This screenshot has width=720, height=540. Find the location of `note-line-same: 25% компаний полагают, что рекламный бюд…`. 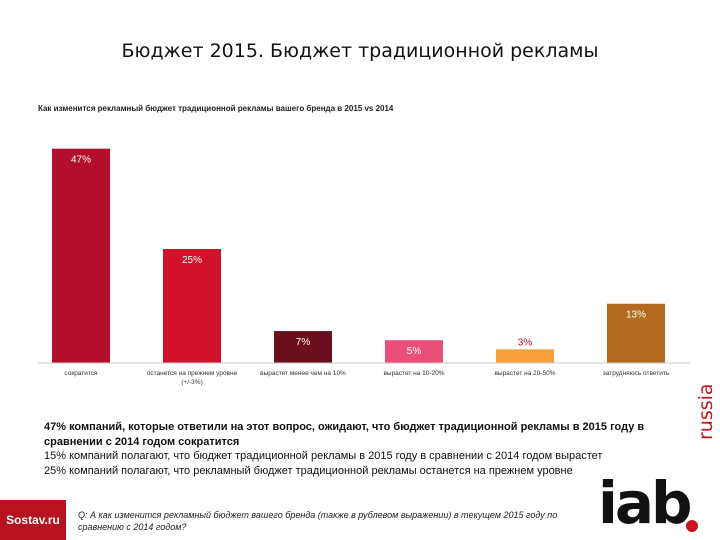

note-line-same: 25% компаний полагают, что рекламный бюд… is located at coordinates (308, 470).